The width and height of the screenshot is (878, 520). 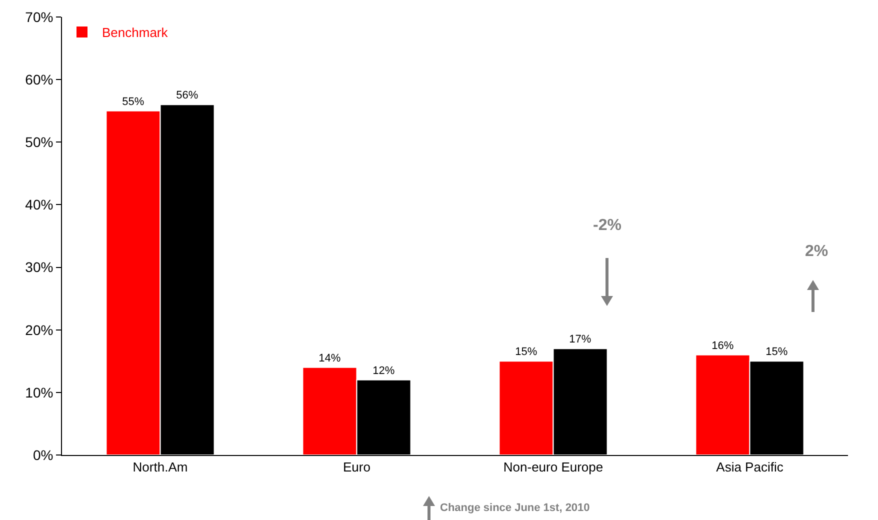 I want to click on y-tick-label: 30%, so click(x=39, y=267).